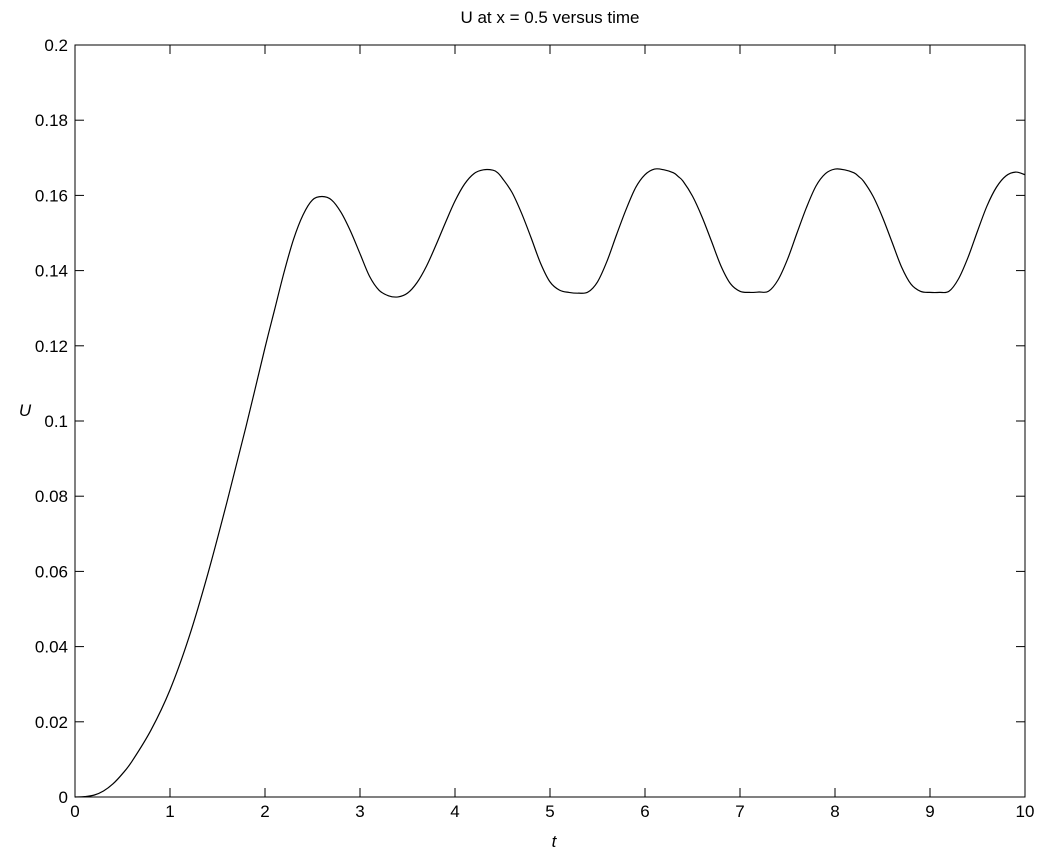 Image resolution: width=1043 pixels, height=853 pixels. I want to click on y-tick-label: 0.12, so click(51, 346).